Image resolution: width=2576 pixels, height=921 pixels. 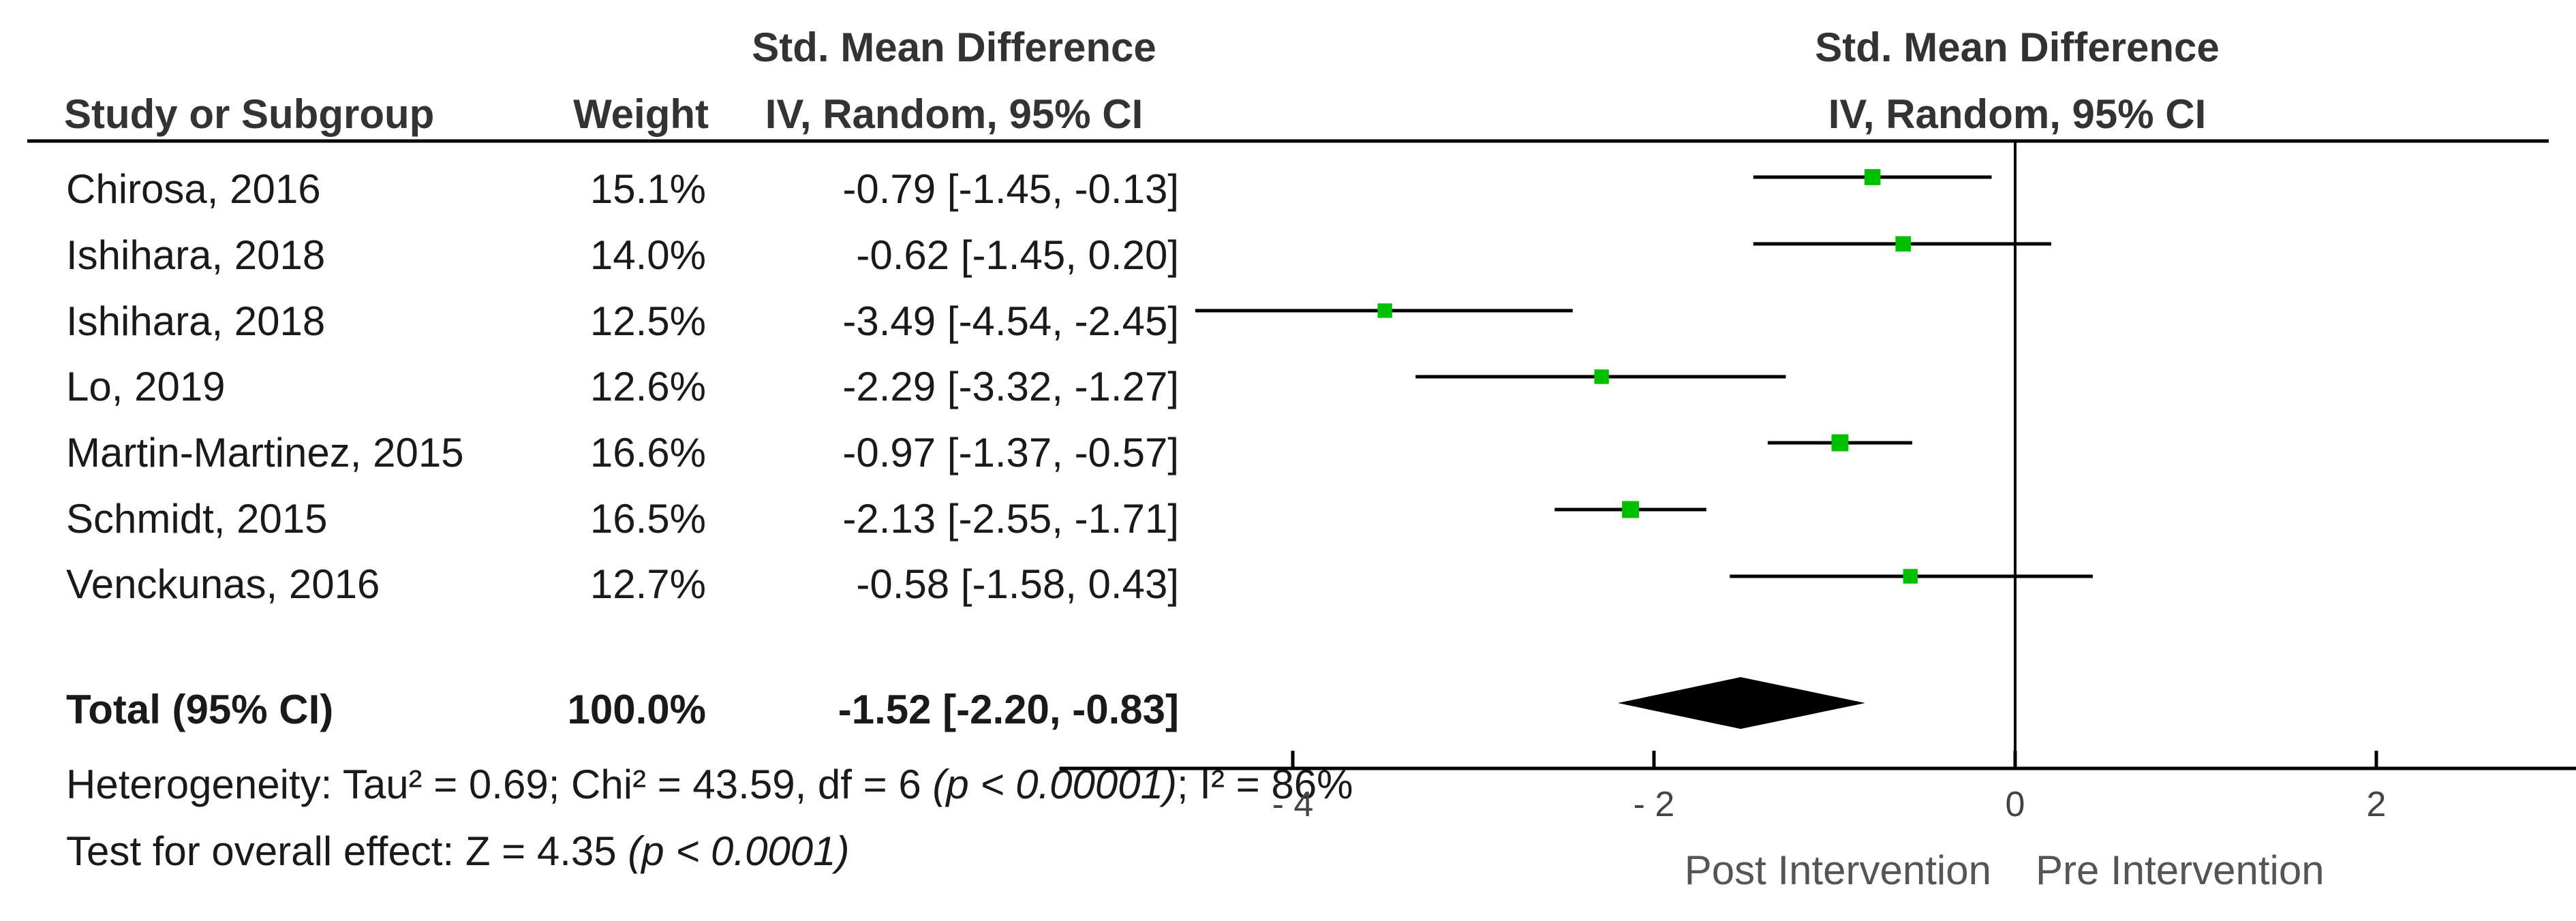 What do you see at coordinates (647, 519) in the screenshot?
I see `study-weight: 16.5%` at bounding box center [647, 519].